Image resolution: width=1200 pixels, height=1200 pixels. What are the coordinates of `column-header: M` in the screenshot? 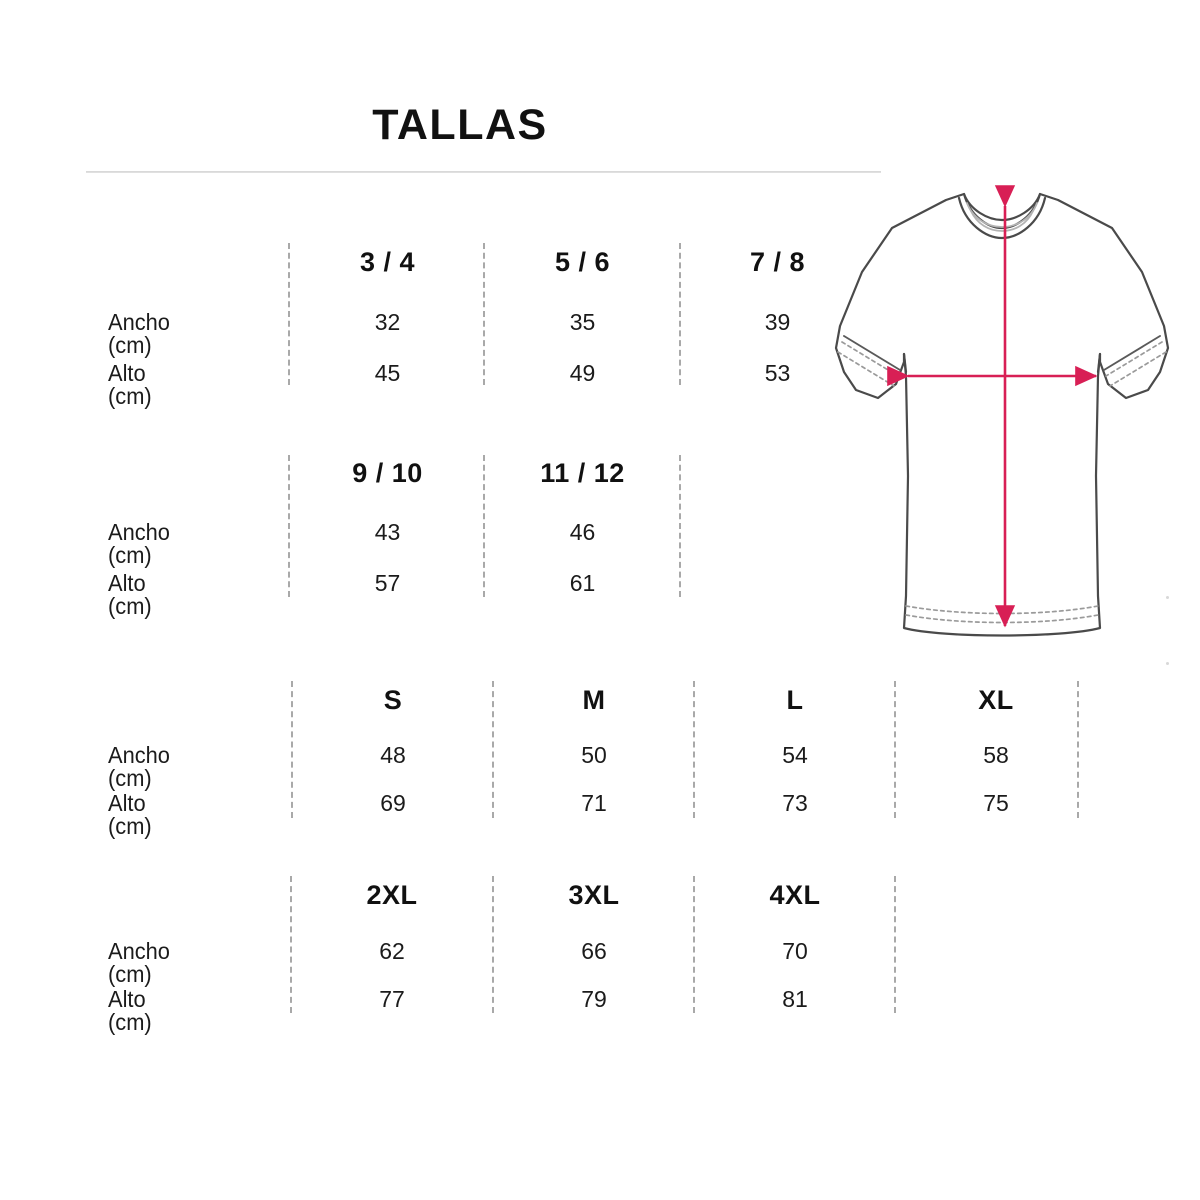 It's located at (594, 700).